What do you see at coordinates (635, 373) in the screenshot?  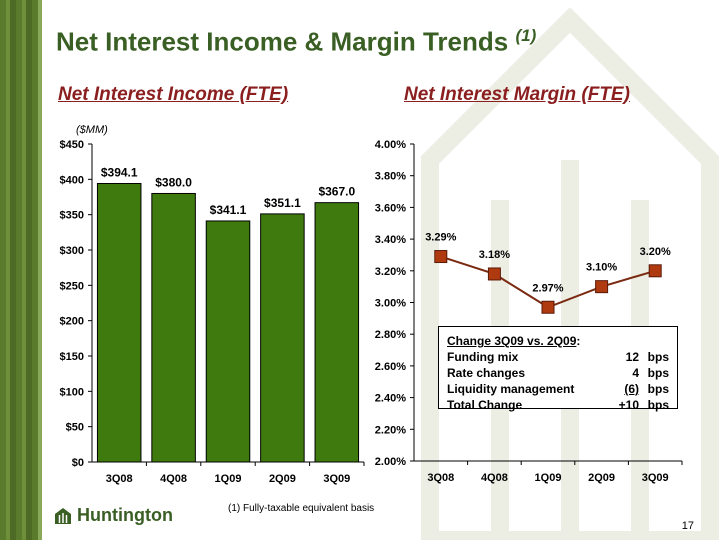 I see `change-row-value: 4` at bounding box center [635, 373].